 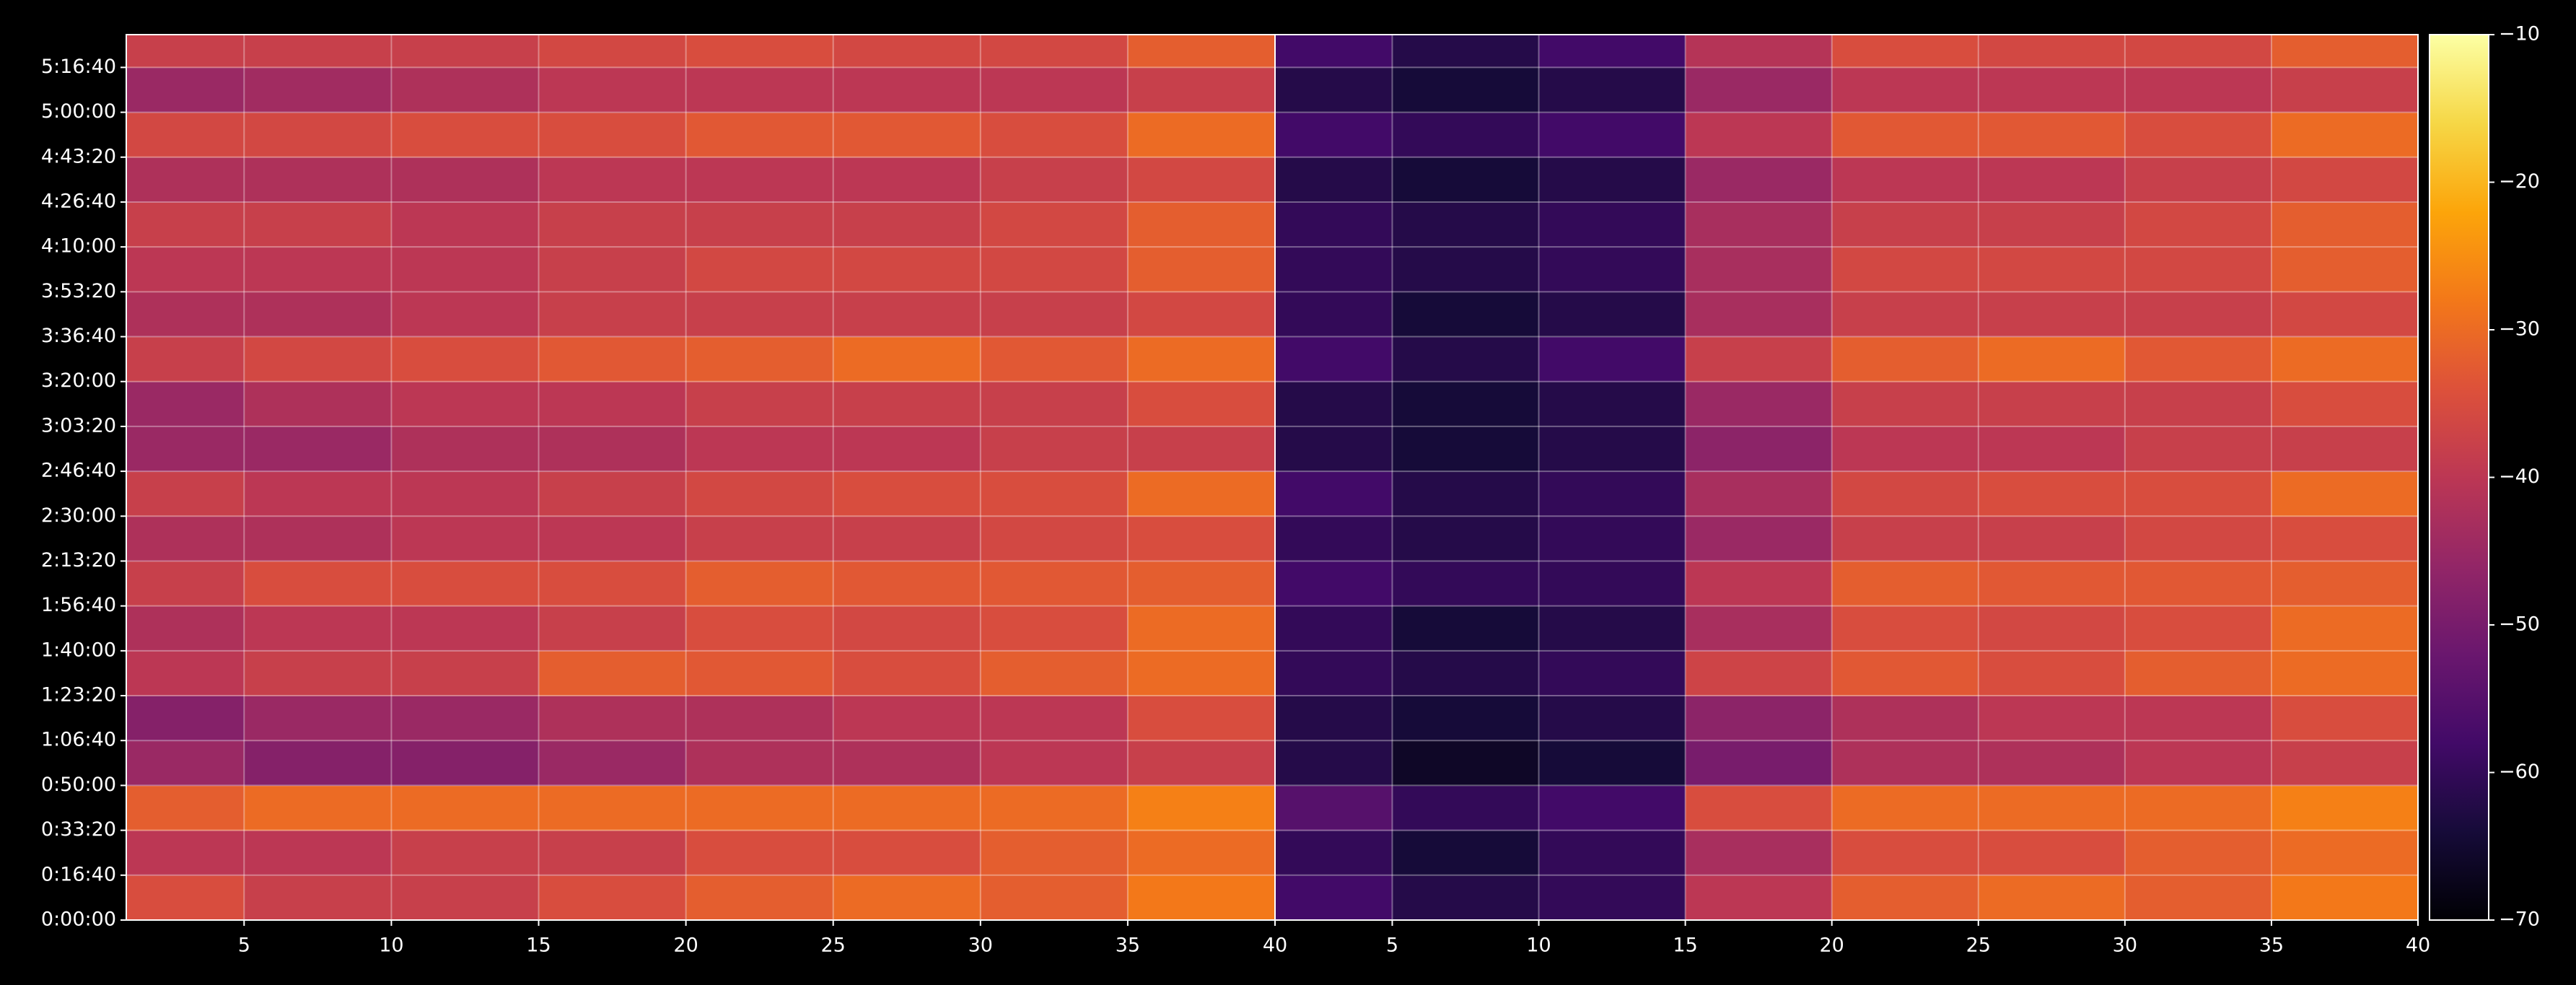 What do you see at coordinates (78, 111) in the screenshot?
I see `y-tick-label: 5:00:00` at bounding box center [78, 111].